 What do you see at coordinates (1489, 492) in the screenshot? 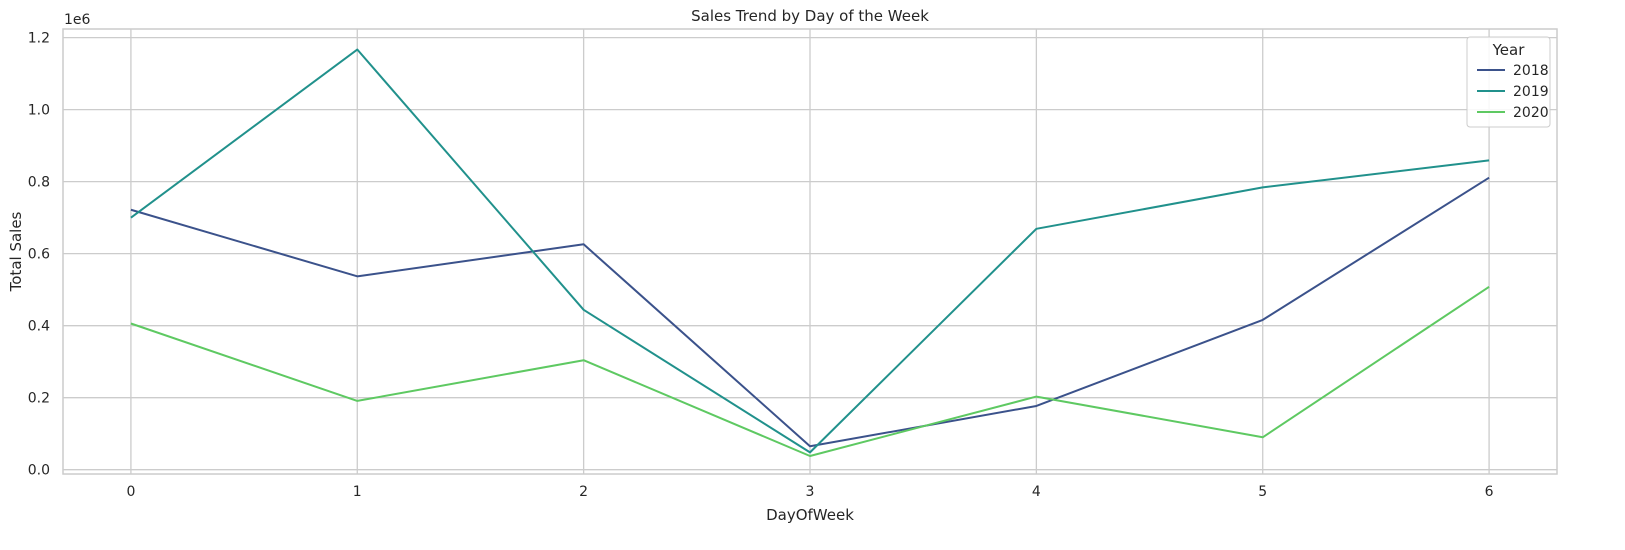
I see `x-tick-label: 6` at bounding box center [1489, 492].